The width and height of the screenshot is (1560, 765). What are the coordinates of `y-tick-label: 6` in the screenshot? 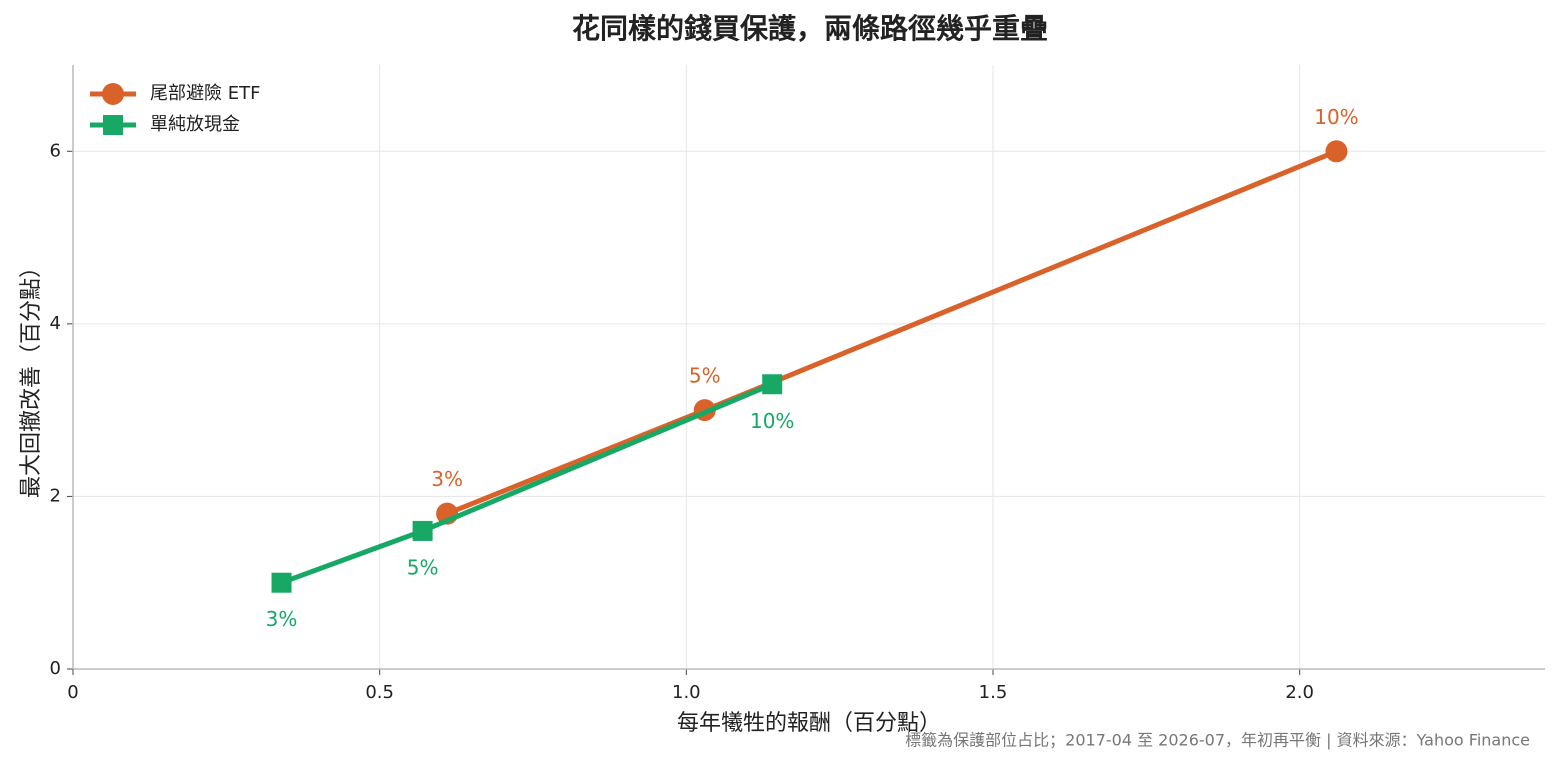 It's located at (55, 150).